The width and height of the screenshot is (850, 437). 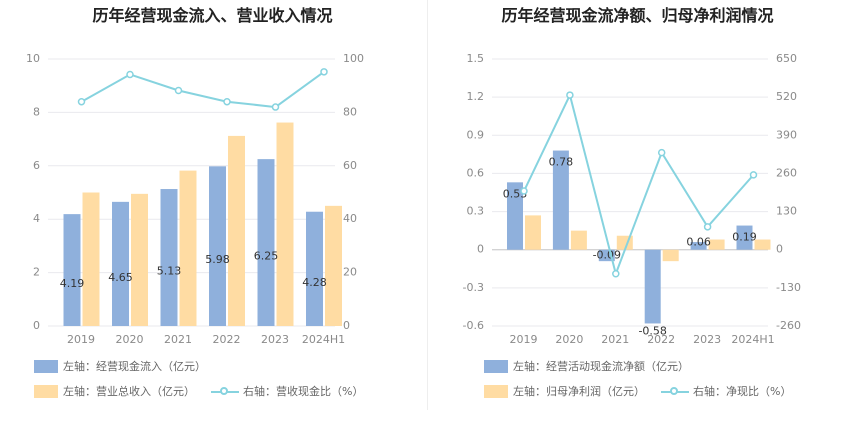 What do you see at coordinates (130, 339) in the screenshot?
I see `left-category-label: 2020` at bounding box center [130, 339].